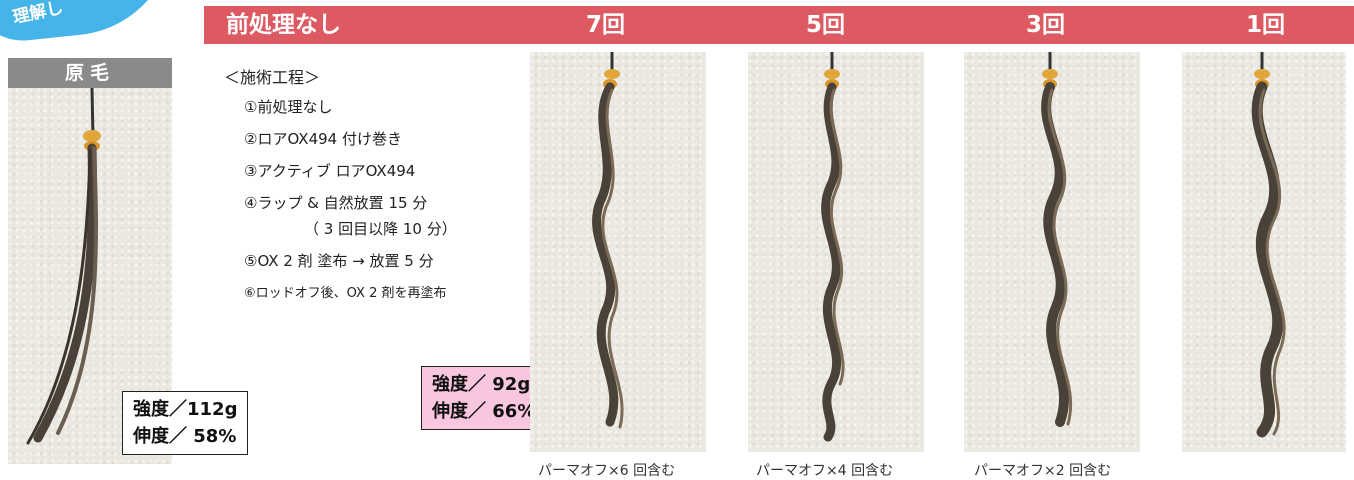  What do you see at coordinates (836, 252) in the screenshot?
I see `hair-photo-5-times` at bounding box center [836, 252].